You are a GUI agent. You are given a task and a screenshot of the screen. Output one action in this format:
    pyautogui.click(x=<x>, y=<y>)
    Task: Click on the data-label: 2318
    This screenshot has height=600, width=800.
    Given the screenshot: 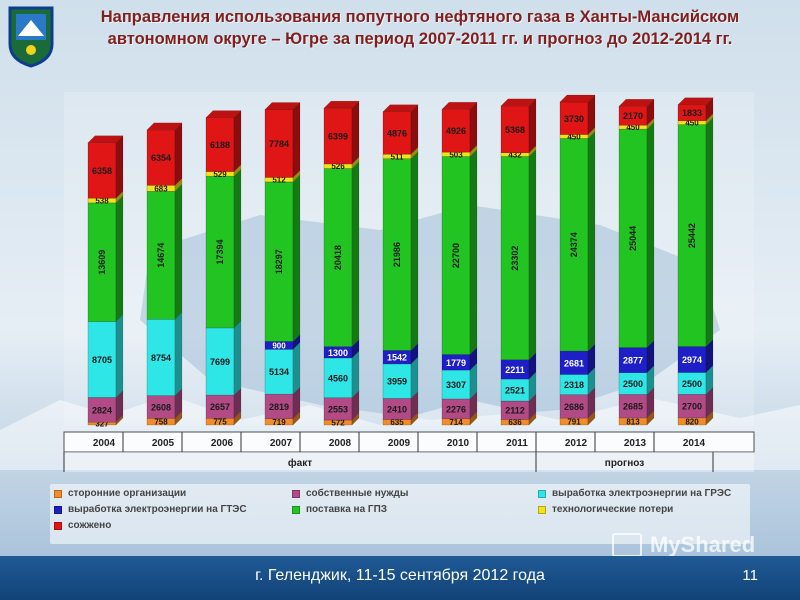 What is the action you would take?
    pyautogui.click(x=574, y=385)
    